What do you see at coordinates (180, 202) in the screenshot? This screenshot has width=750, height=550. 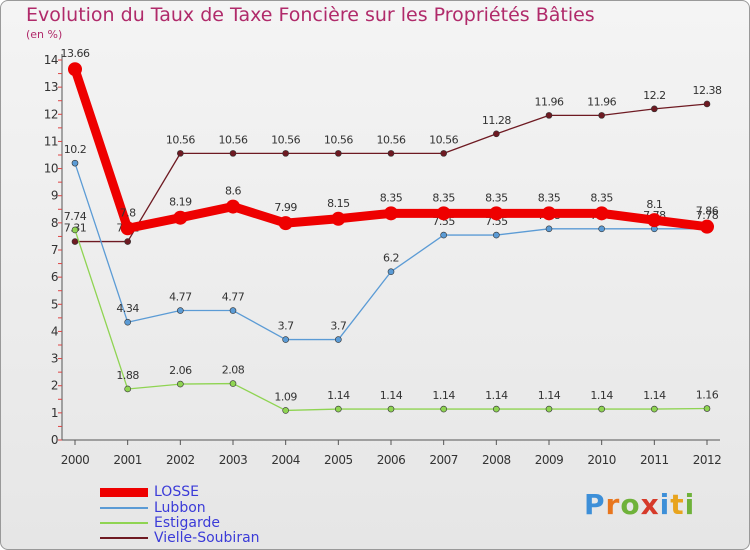 I see `data-label-losse: 8.19` at bounding box center [180, 202].